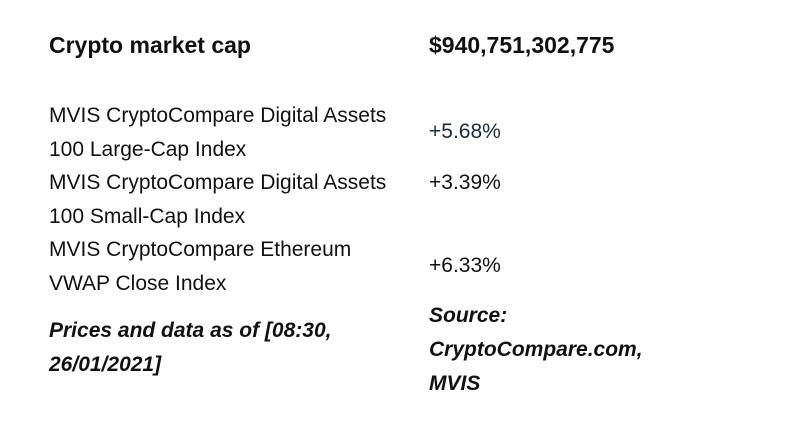 The height and width of the screenshot is (440, 800). Describe the element at coordinates (150, 45) in the screenshot. I see `market-cap-label: Crypto market cap` at that location.